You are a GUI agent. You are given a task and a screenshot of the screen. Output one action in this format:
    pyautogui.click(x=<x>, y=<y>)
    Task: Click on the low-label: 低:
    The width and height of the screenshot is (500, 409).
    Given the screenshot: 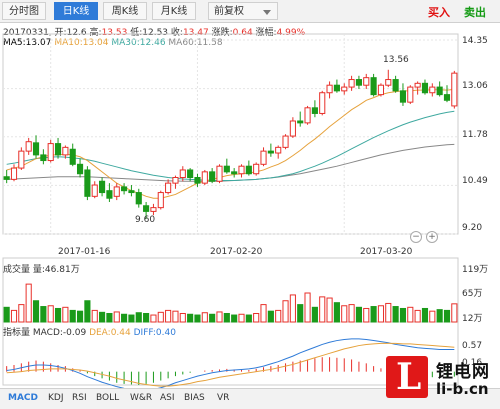 What is the action you would take?
    pyautogui.click(x=136, y=33)
    